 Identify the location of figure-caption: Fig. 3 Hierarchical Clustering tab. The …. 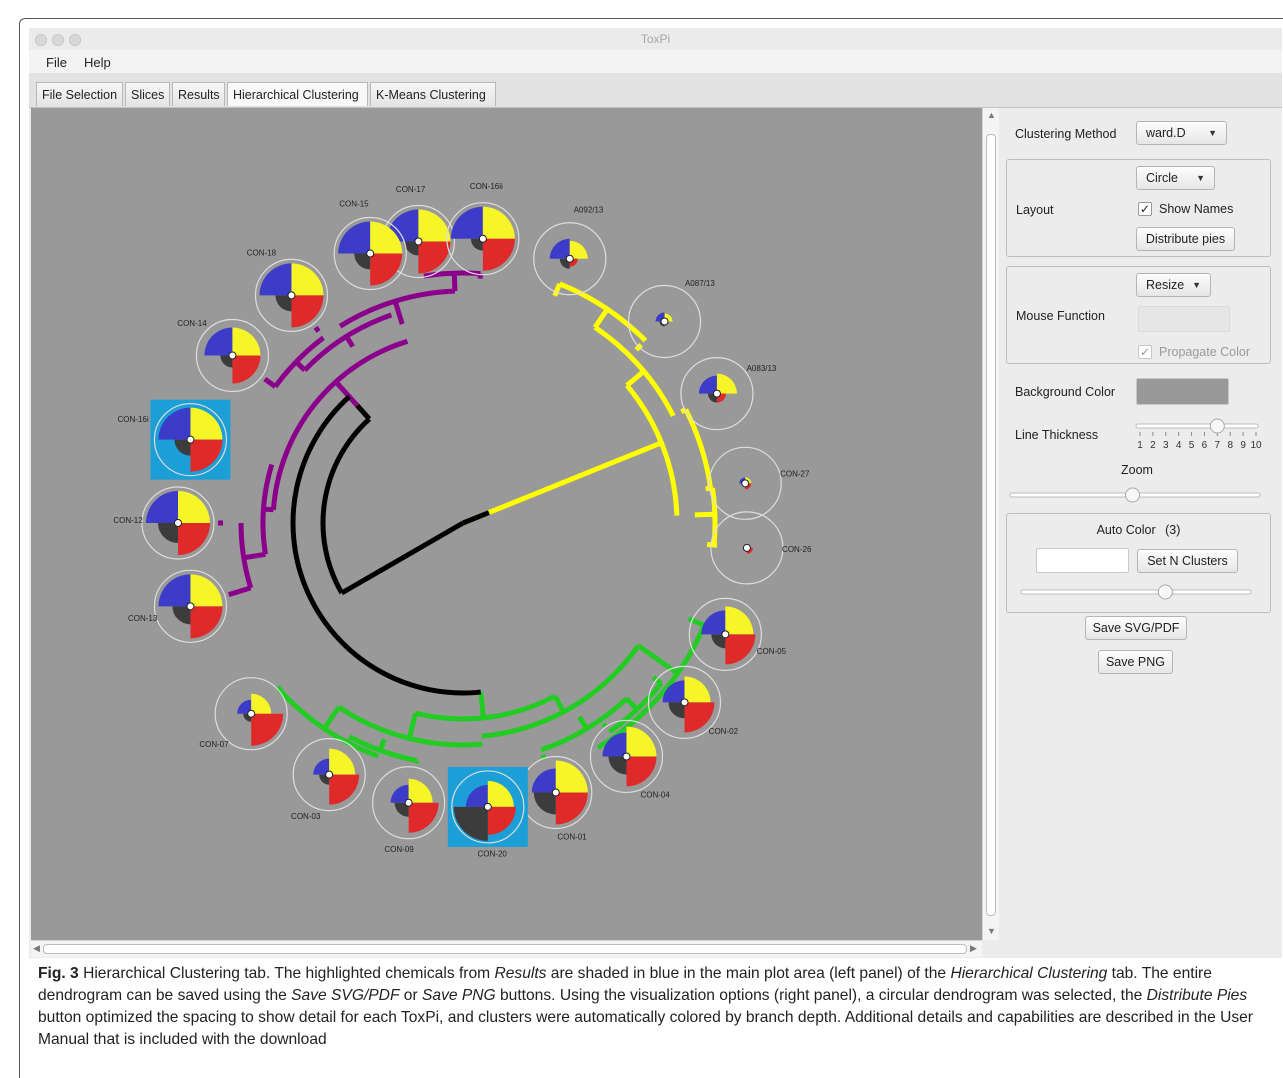
(653, 1007).